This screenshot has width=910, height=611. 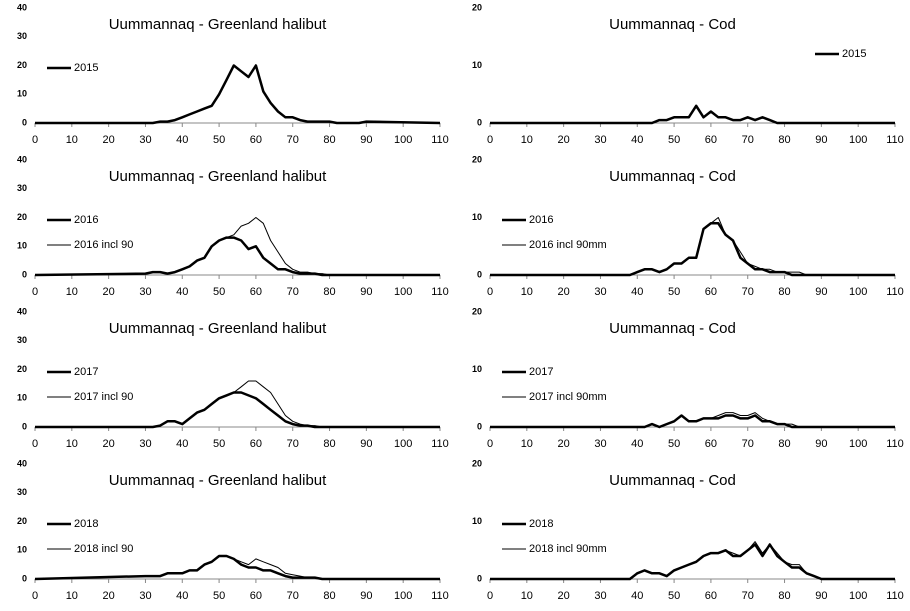 I want to click on legend-label: 2016 incl 90mm, so click(x=568, y=245).